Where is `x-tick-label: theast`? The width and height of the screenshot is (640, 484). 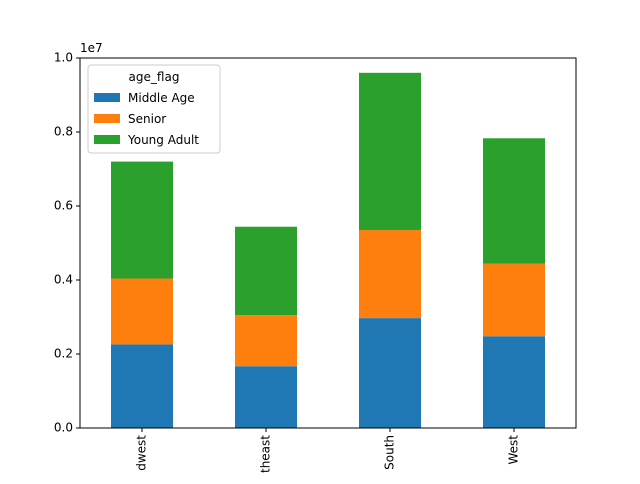 x-tick-label: theast is located at coordinates (266, 454).